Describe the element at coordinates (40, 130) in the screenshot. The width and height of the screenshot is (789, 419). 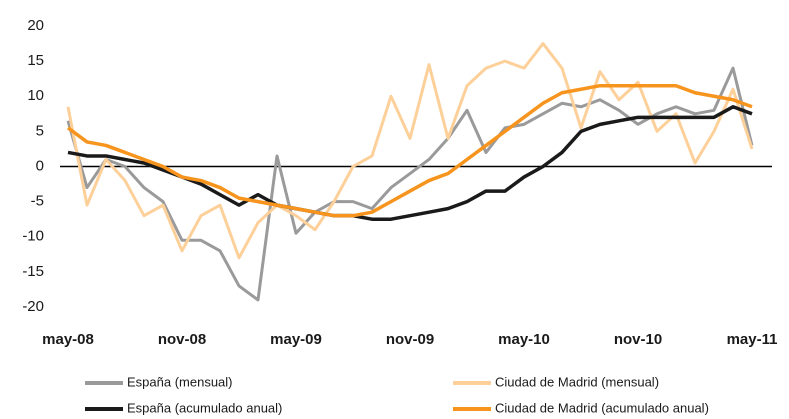
I see `y-tick-label: 5` at that location.